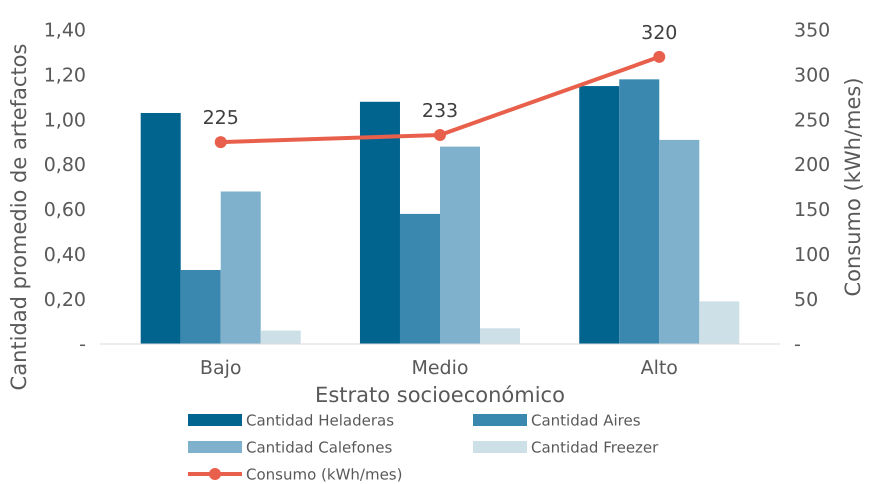  I want to click on y2-tick-label: 150, so click(812, 210).